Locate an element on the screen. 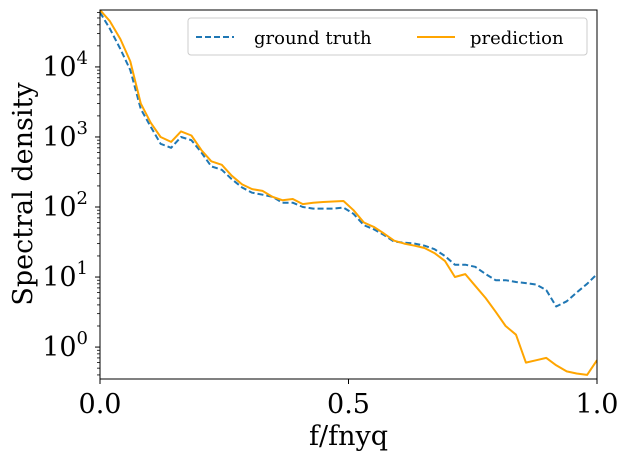  x-axis: 0.0 0.5 1.0 is located at coordinates (349, 399).